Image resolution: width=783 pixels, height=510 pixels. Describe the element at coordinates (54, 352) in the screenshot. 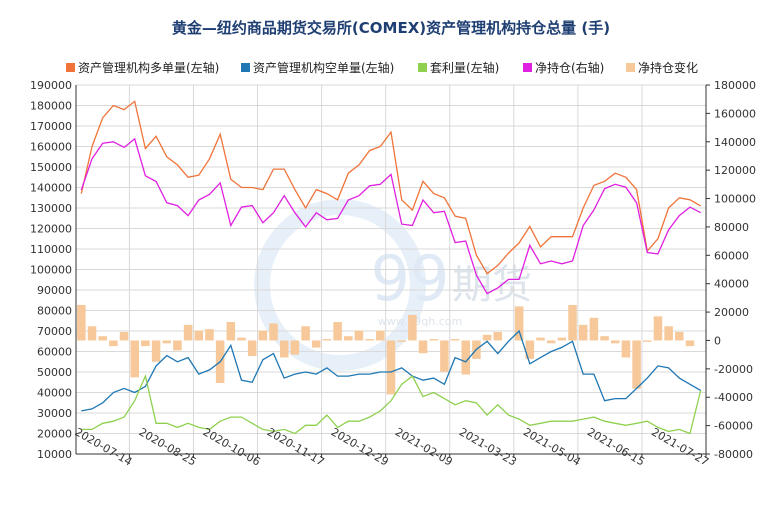

I see `left-tick-label: 60000` at that location.